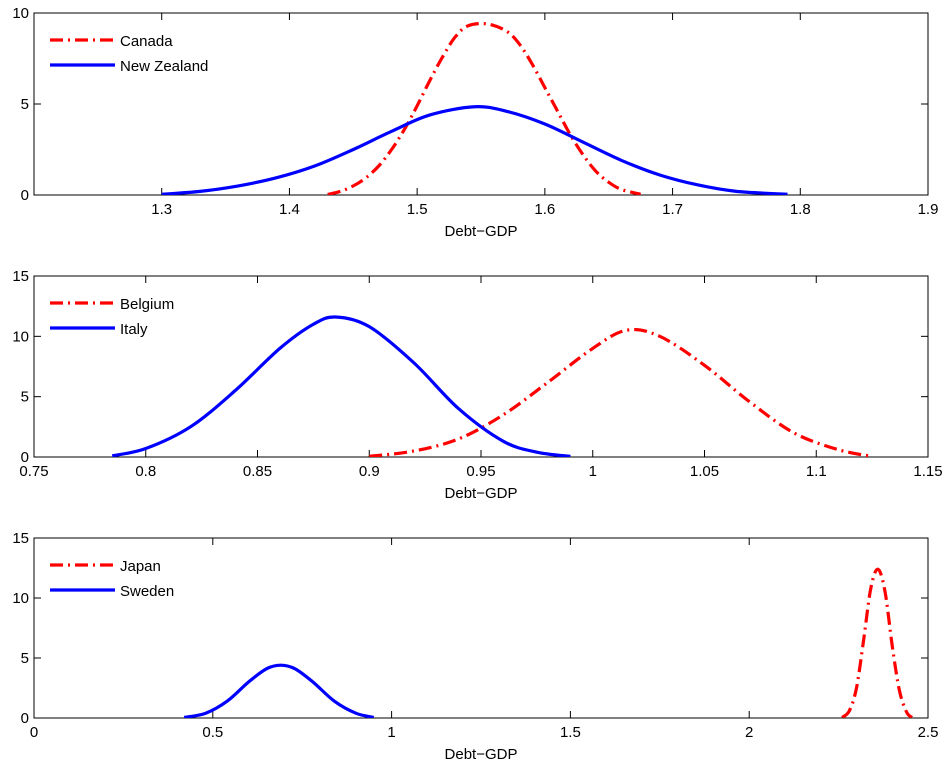  I want to click on x-tick-label: 2.5, so click(928, 732).